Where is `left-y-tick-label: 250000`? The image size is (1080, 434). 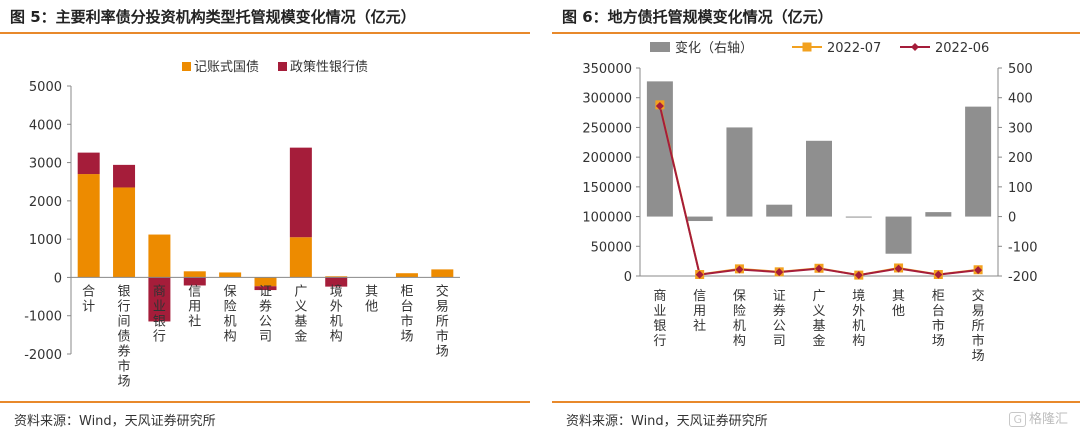
left-y-tick-label: 250000 is located at coordinates (607, 128).